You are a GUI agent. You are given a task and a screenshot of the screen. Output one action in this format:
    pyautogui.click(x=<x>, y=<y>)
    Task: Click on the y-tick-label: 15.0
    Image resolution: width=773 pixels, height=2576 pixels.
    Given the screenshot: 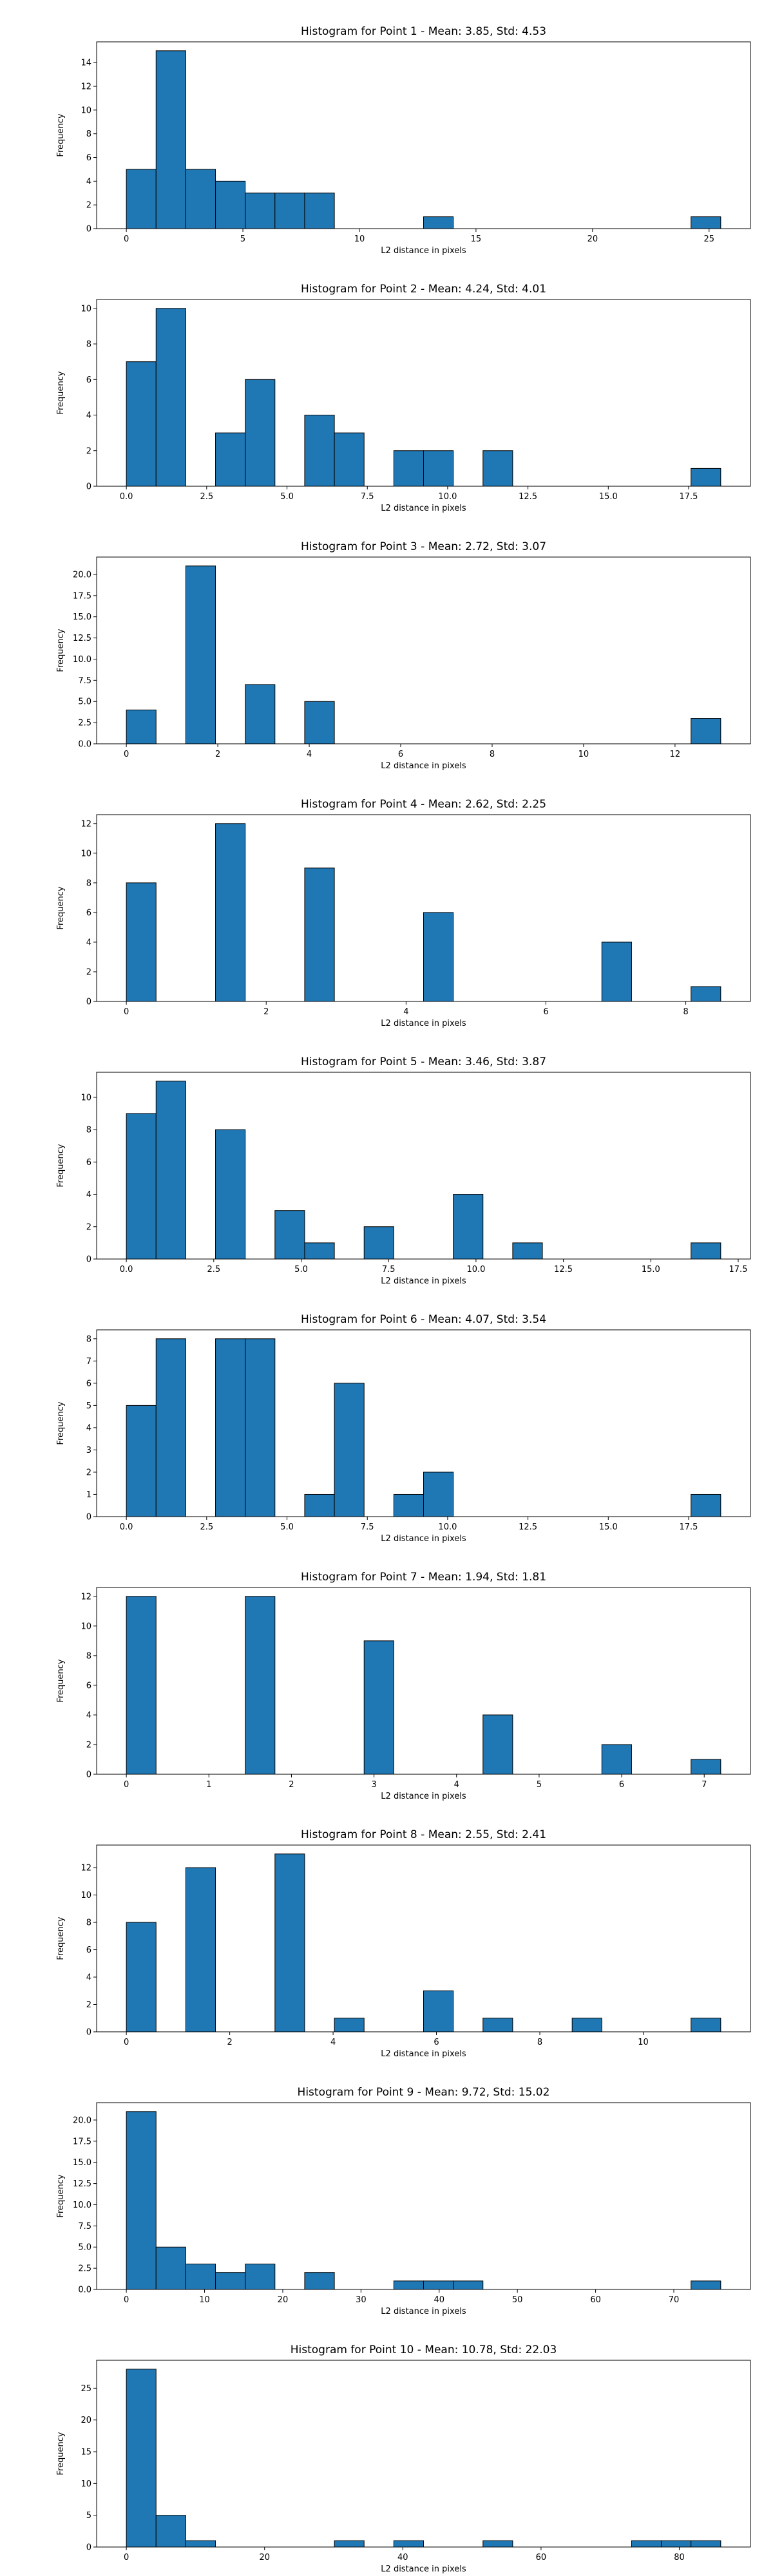 What is the action you would take?
    pyautogui.click(x=82, y=617)
    